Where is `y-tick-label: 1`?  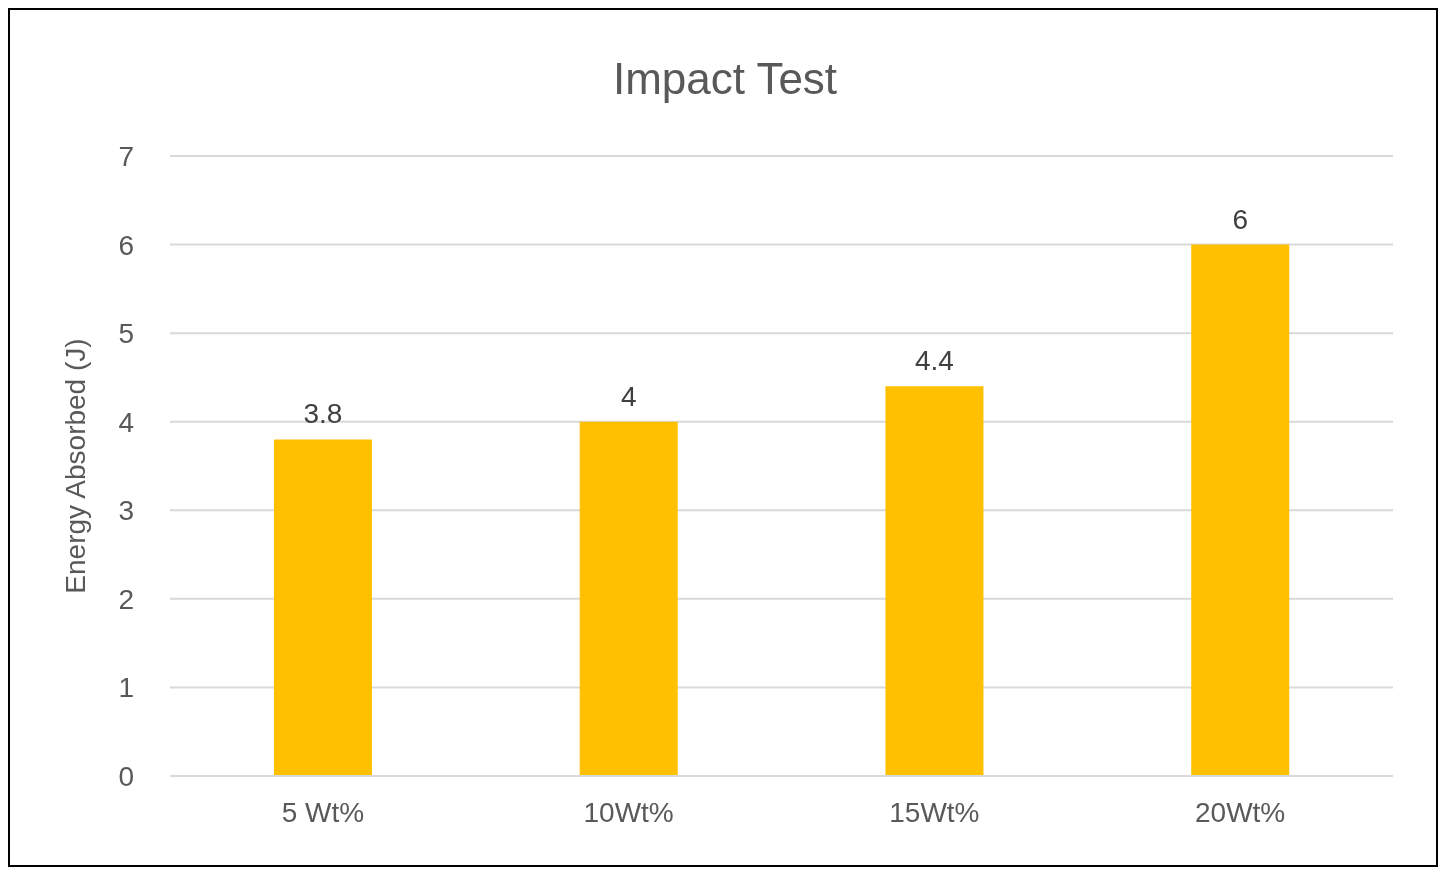
y-tick-label: 1 is located at coordinates (126, 688).